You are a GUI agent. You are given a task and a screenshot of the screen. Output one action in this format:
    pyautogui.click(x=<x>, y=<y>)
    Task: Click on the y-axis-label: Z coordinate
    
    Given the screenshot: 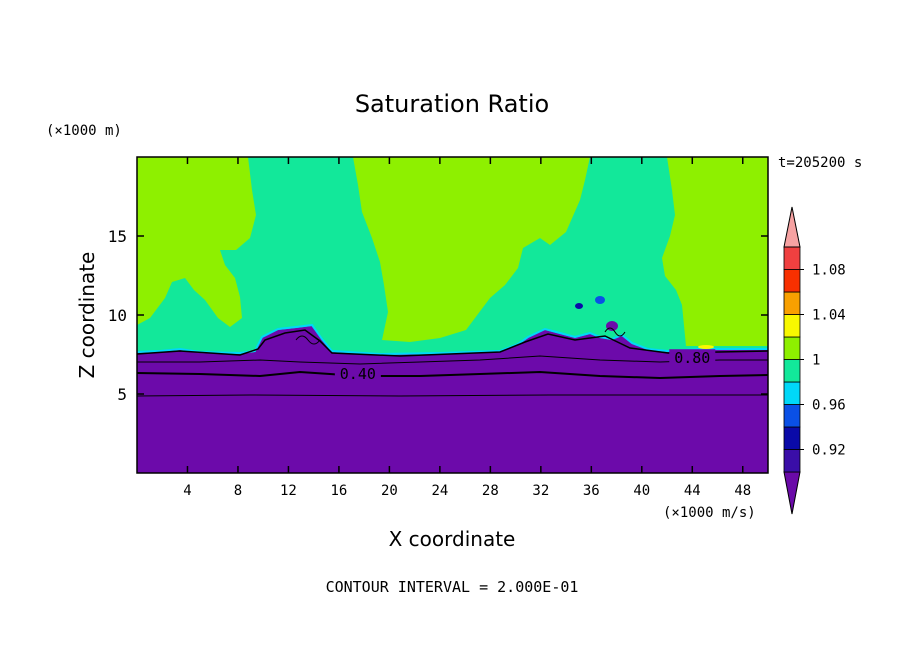 What is the action you would take?
    pyautogui.click(x=87, y=315)
    